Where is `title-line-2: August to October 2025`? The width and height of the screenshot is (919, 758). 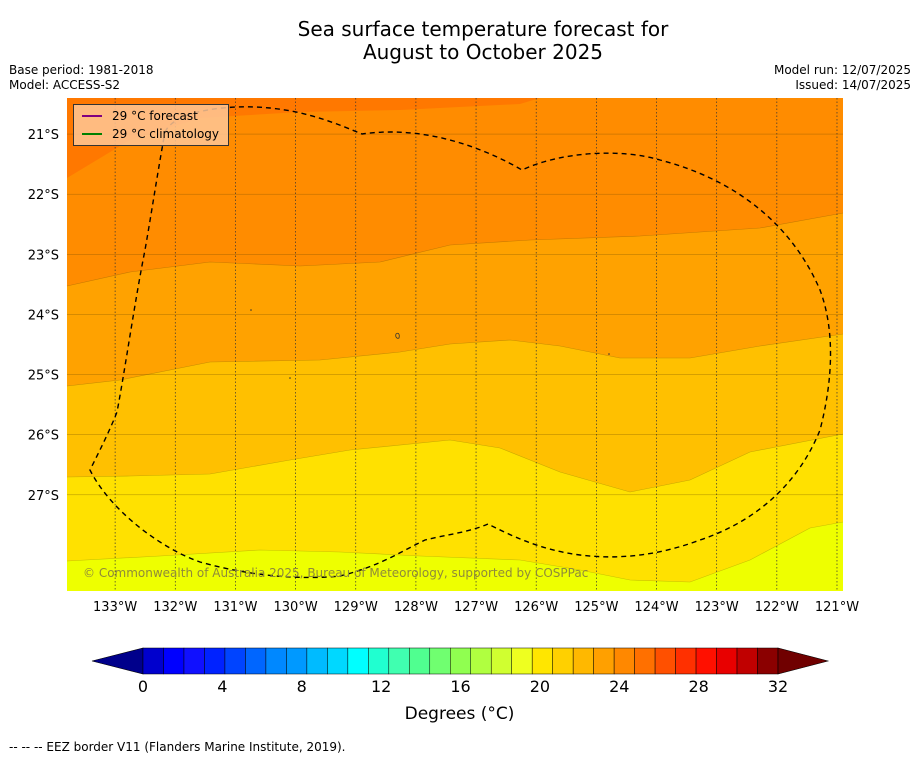
title-line-2: August to October 2025 is located at coordinates (483, 52).